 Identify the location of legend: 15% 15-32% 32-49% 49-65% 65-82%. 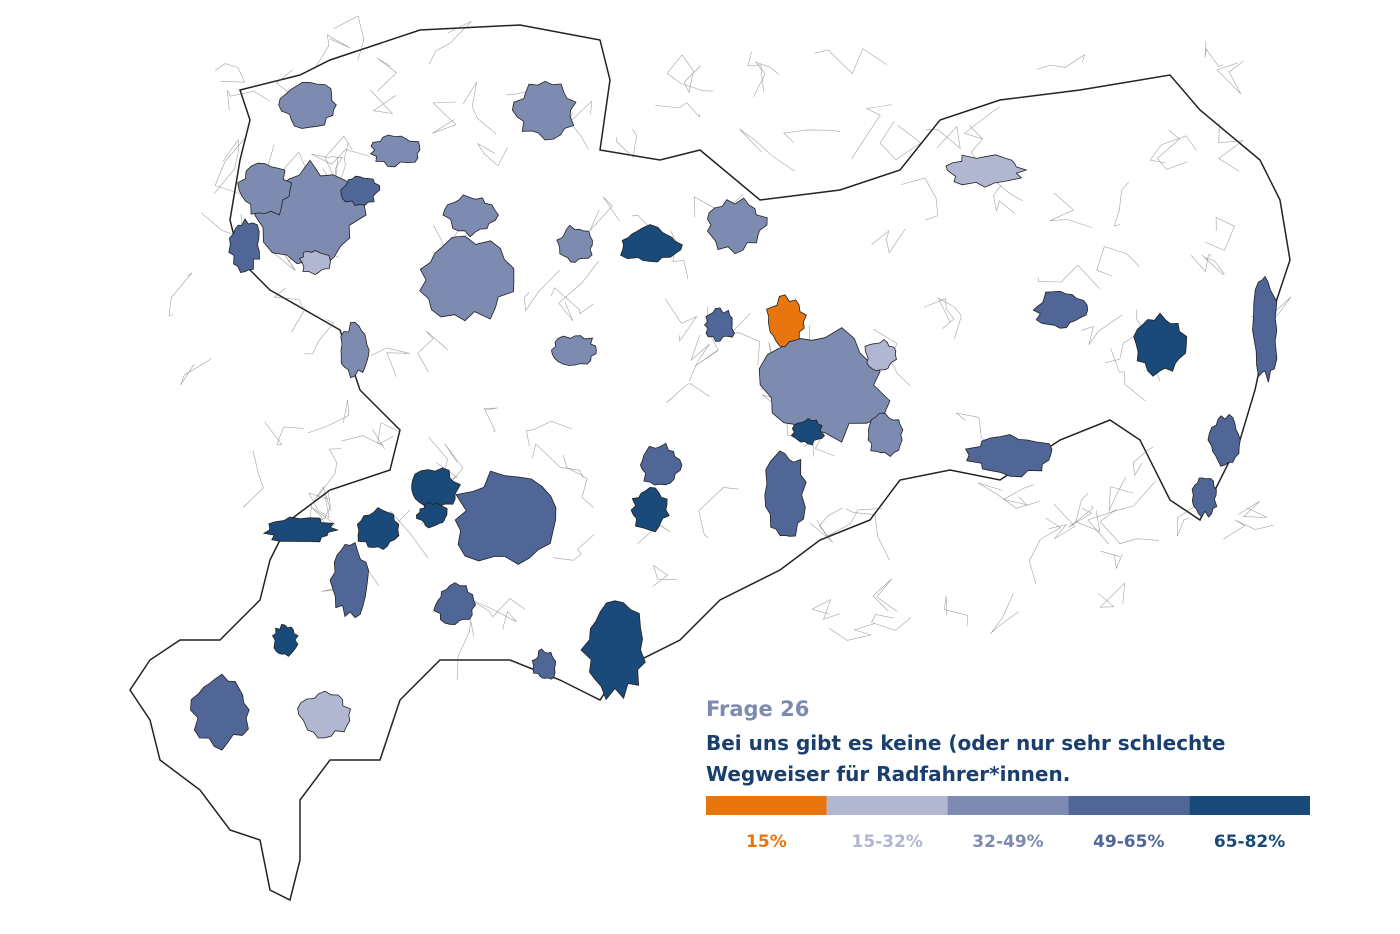
(1008, 824).